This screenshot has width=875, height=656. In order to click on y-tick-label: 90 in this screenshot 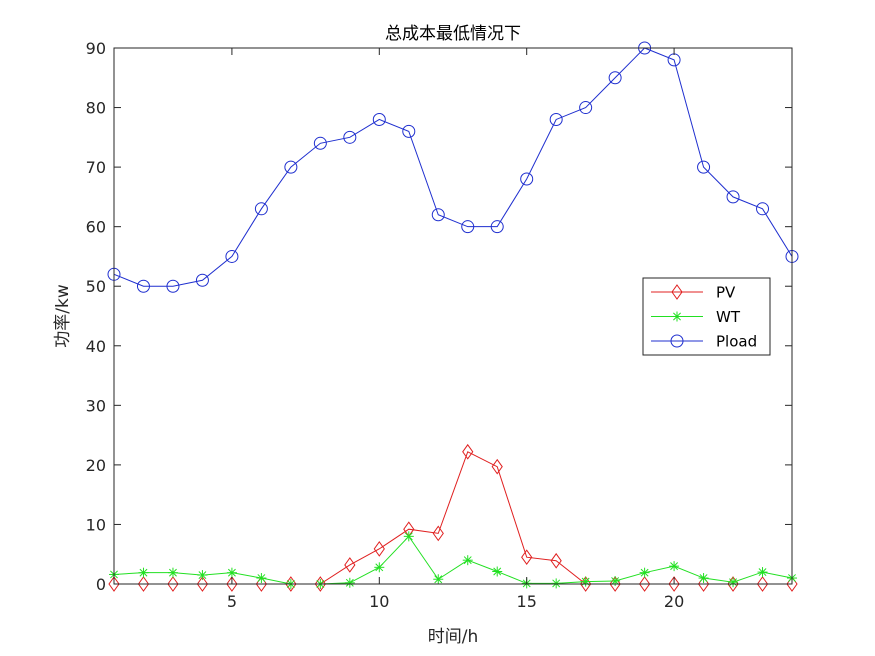, I will do `click(96, 48)`.